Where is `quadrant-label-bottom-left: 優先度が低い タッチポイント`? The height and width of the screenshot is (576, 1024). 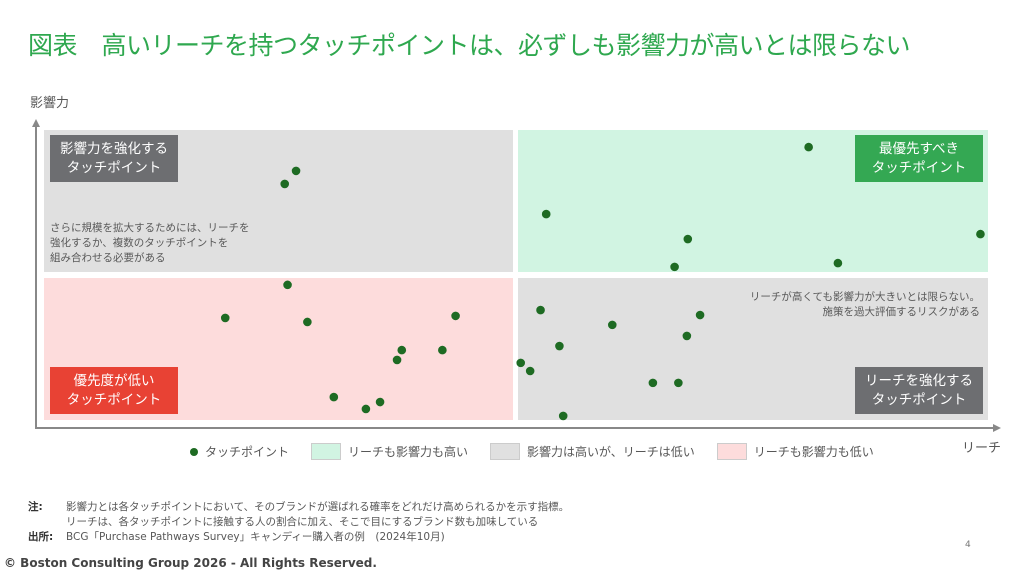 quadrant-label-bottom-left: 優先度が低い タッチポイント is located at coordinates (114, 390).